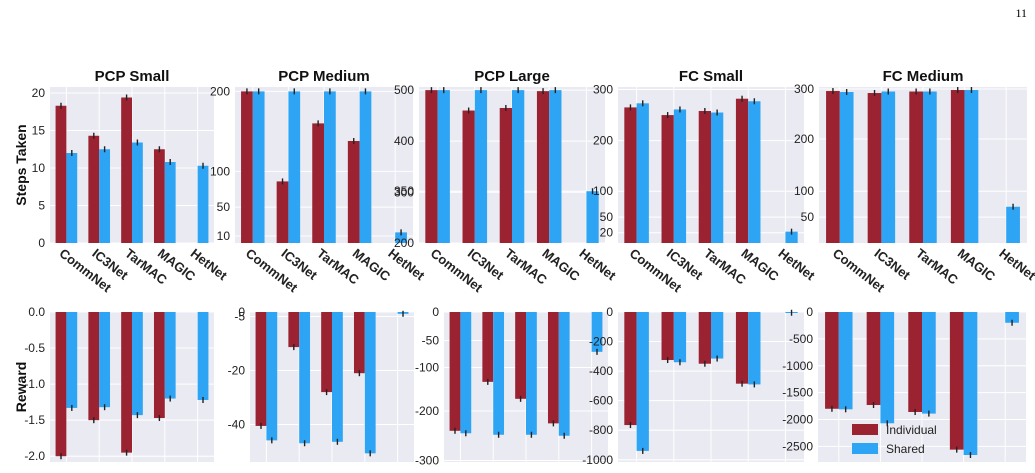 The height and width of the screenshot is (473, 1035). Describe the element at coordinates (977, 265) in the screenshot. I see `x-tick-label: MAGIC` at that location.